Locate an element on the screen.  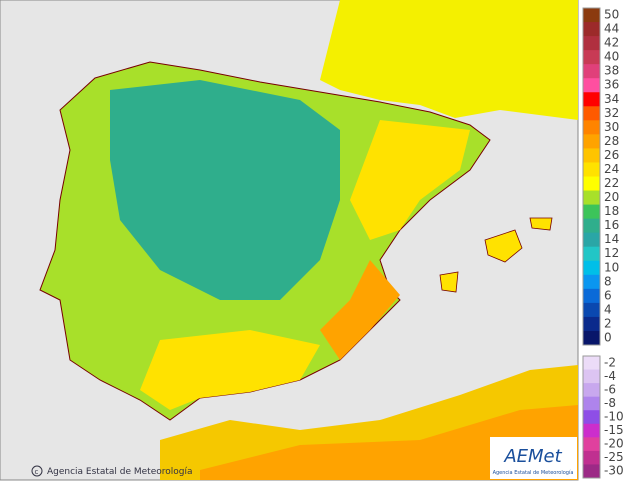
legend-label: 28 is located at coordinates (611, 141).